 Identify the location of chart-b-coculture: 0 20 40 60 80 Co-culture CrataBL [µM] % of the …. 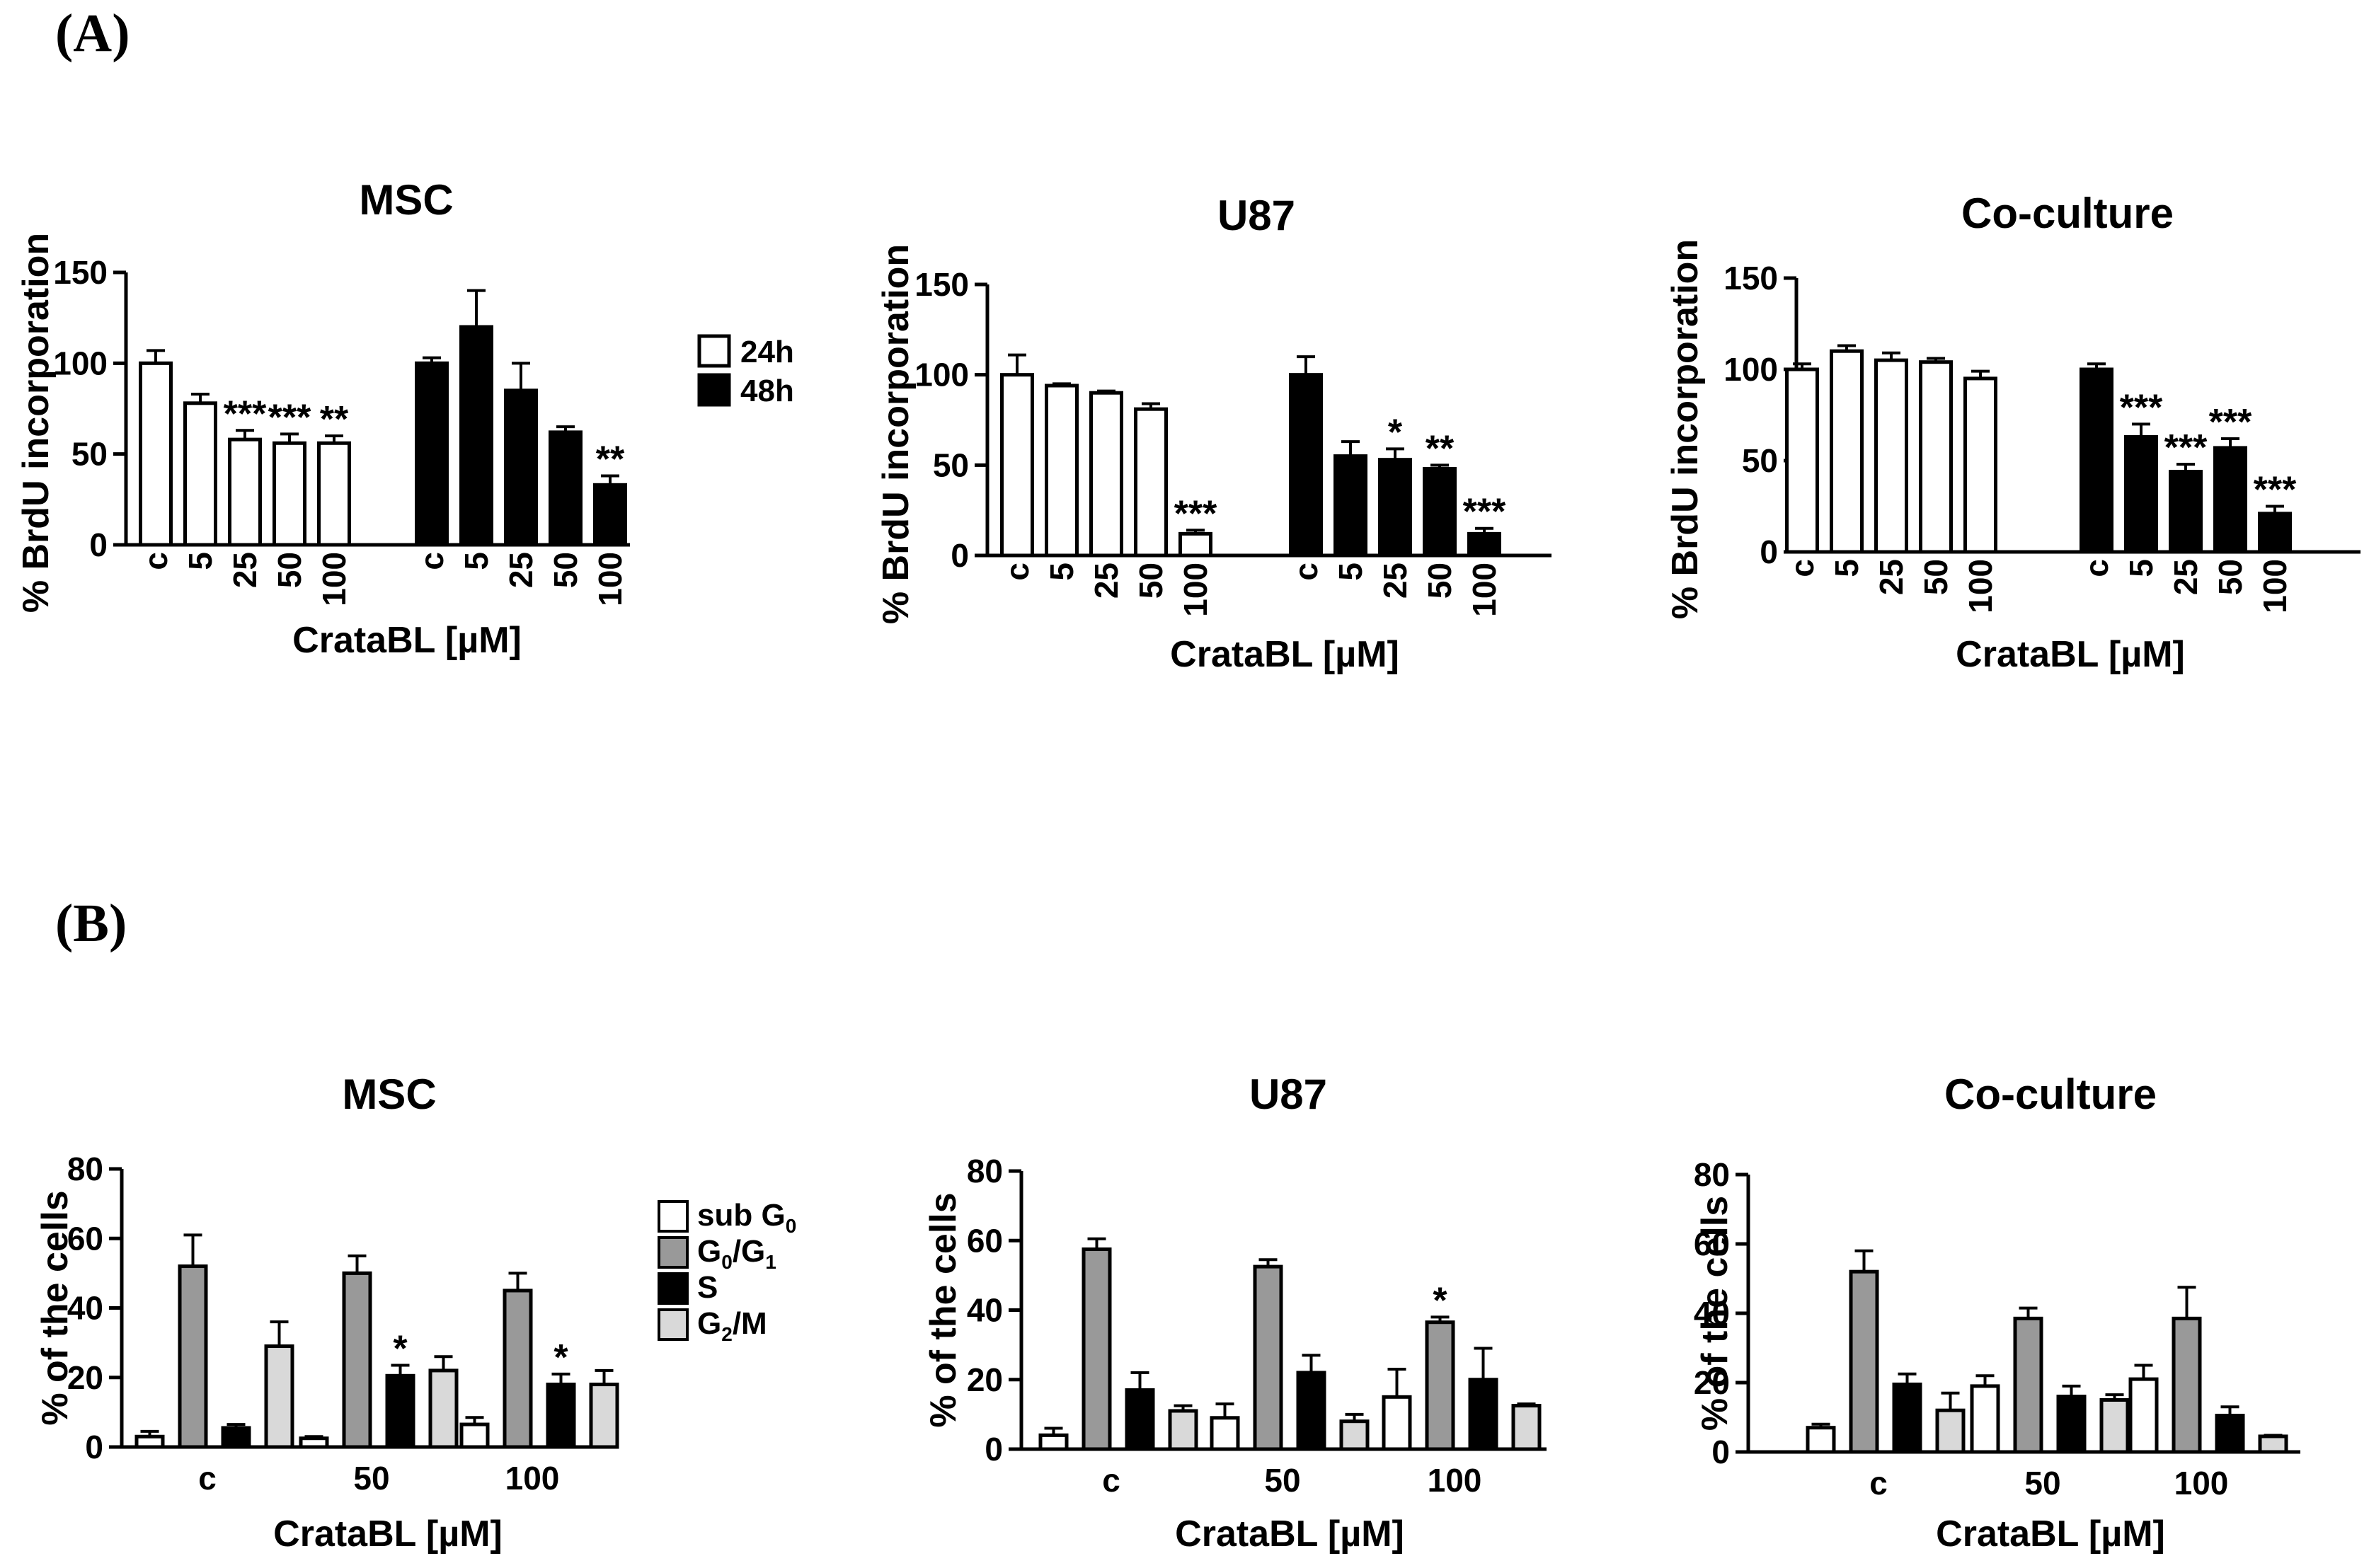
(1997, 1313).